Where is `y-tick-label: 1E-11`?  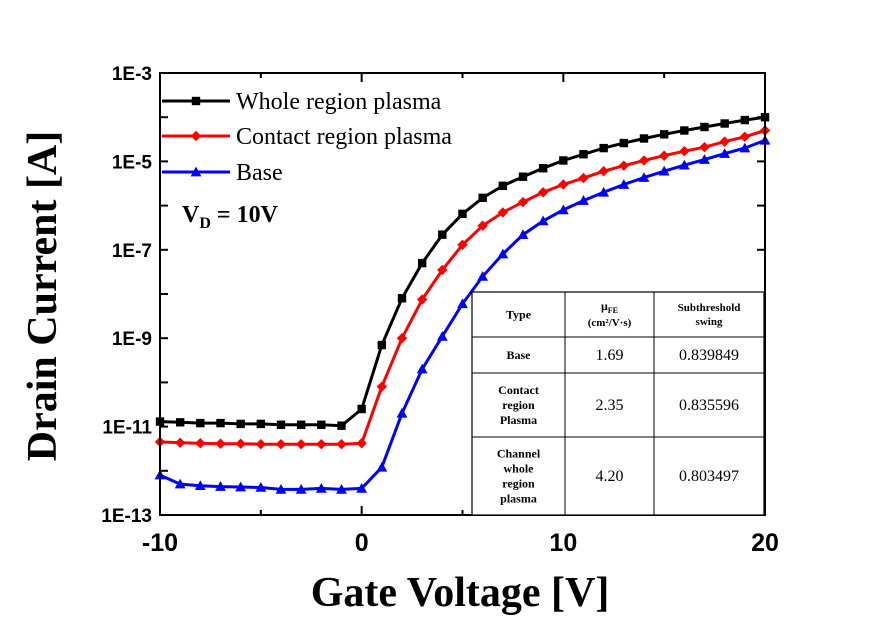
y-tick-label: 1E-11 is located at coordinates (127, 428).